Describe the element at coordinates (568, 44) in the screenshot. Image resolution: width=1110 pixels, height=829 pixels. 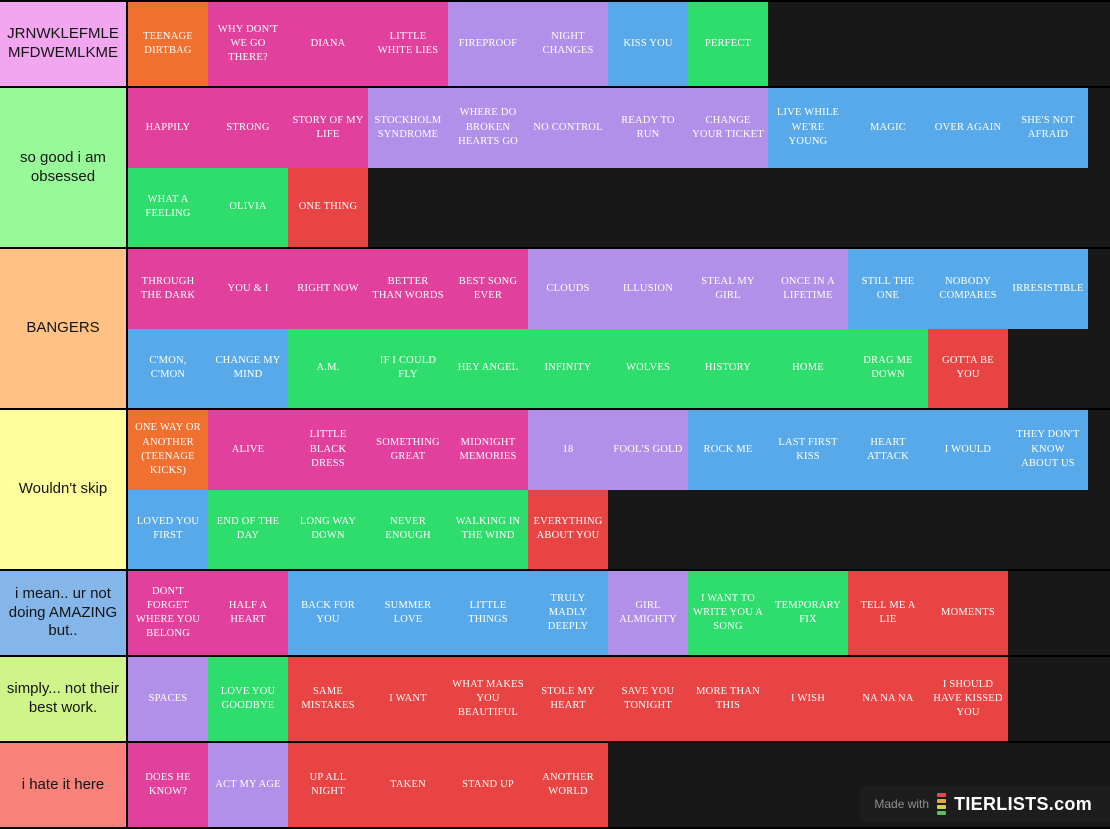
I see `item-tile: NIGHT CHANGES` at that location.